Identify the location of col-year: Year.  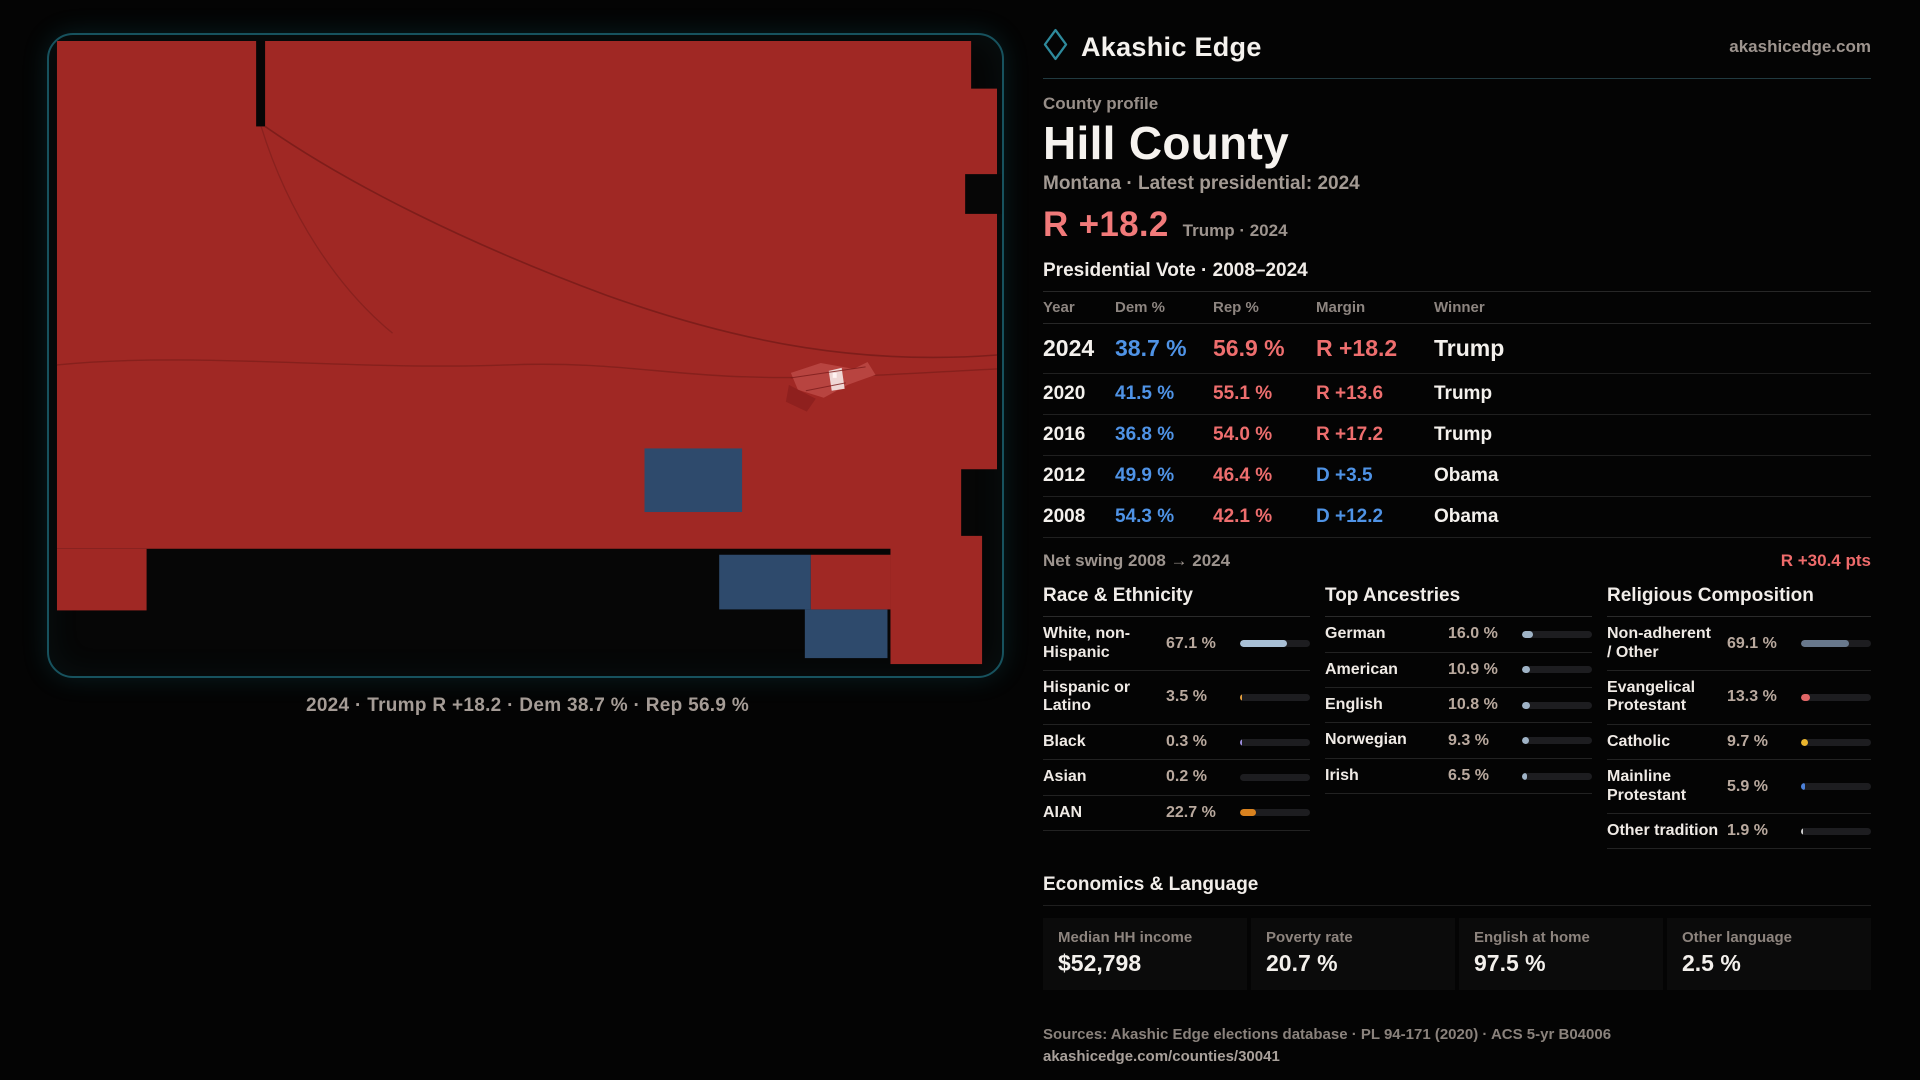
(1059, 308).